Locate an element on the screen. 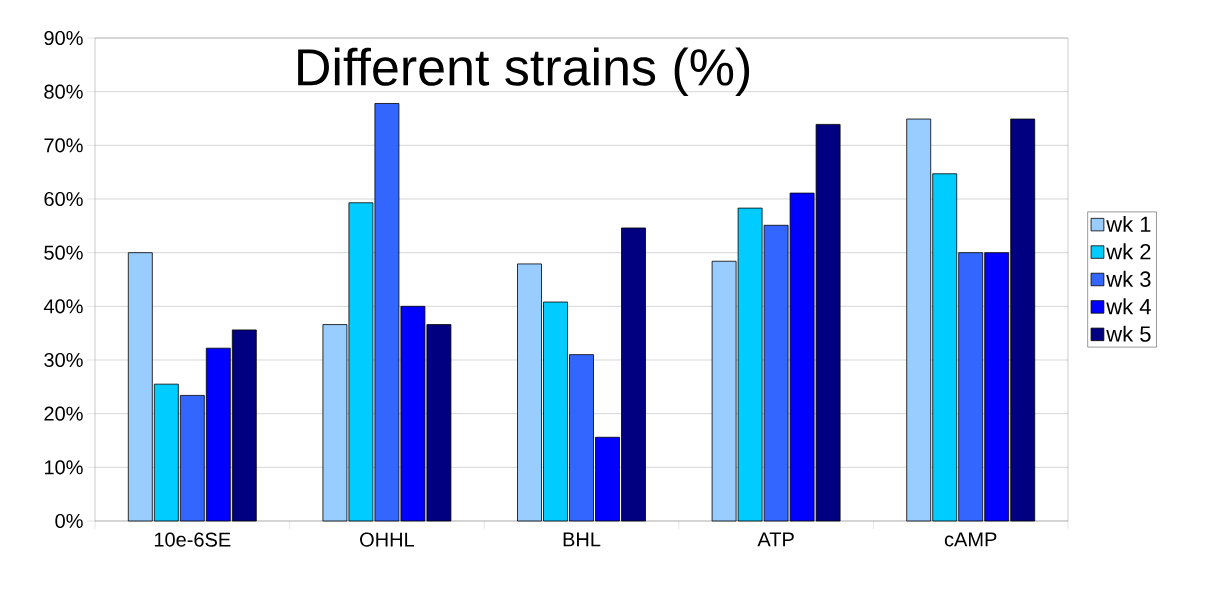  legend-label: wk 5 is located at coordinates (1128, 333).